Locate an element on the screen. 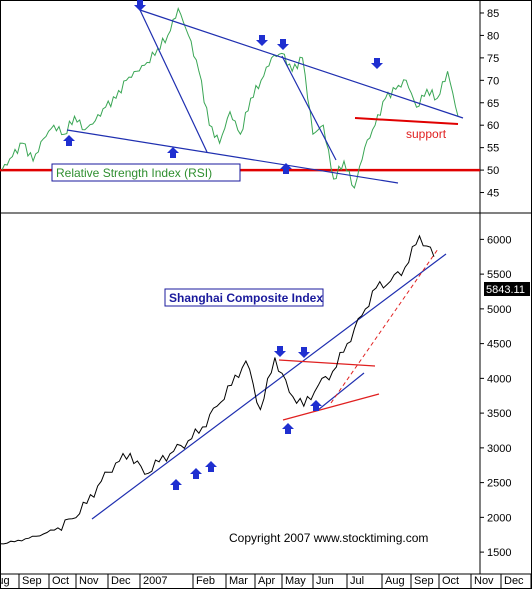 Image resolution: width=532 pixels, height=589 pixels. rsi-y-tick-label: 70 is located at coordinates (493, 81).